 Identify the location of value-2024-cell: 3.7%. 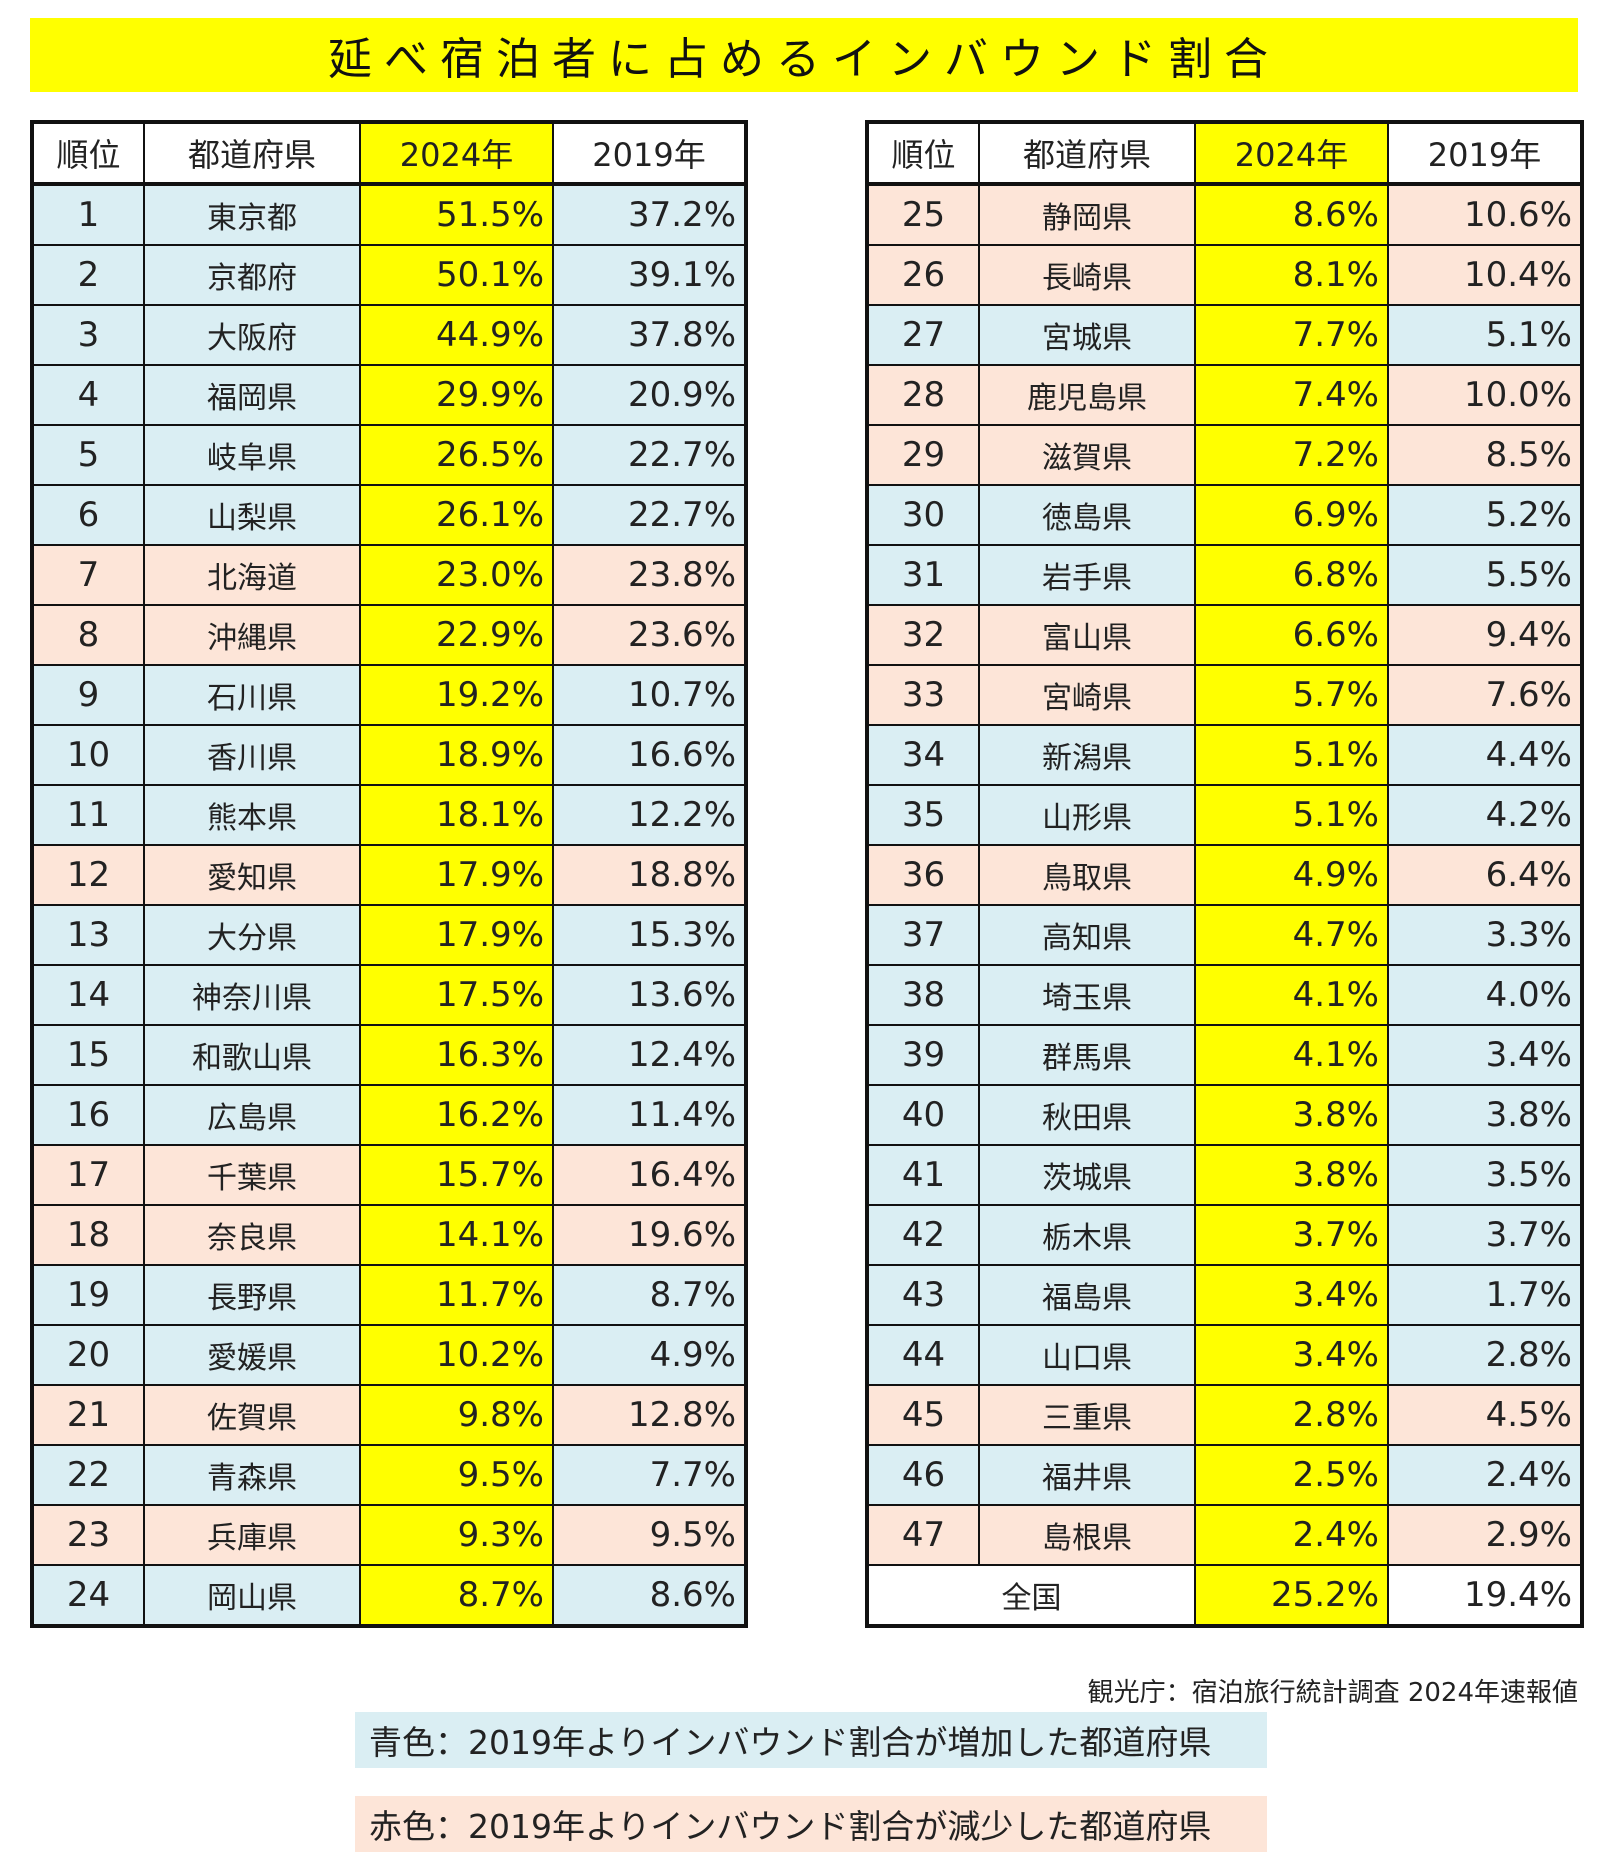
(1291, 1235).